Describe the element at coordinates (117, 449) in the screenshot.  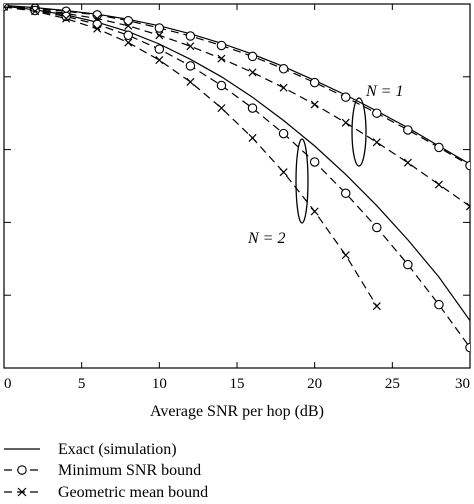
I see `legend-label-exact: Exact (simulation)` at that location.